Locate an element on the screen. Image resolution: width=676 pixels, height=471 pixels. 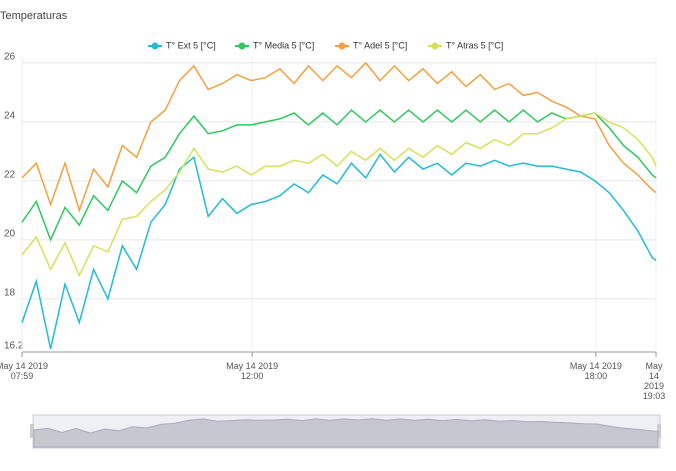
legend-label: T° Ext 5 [°C] is located at coordinates (191, 45).